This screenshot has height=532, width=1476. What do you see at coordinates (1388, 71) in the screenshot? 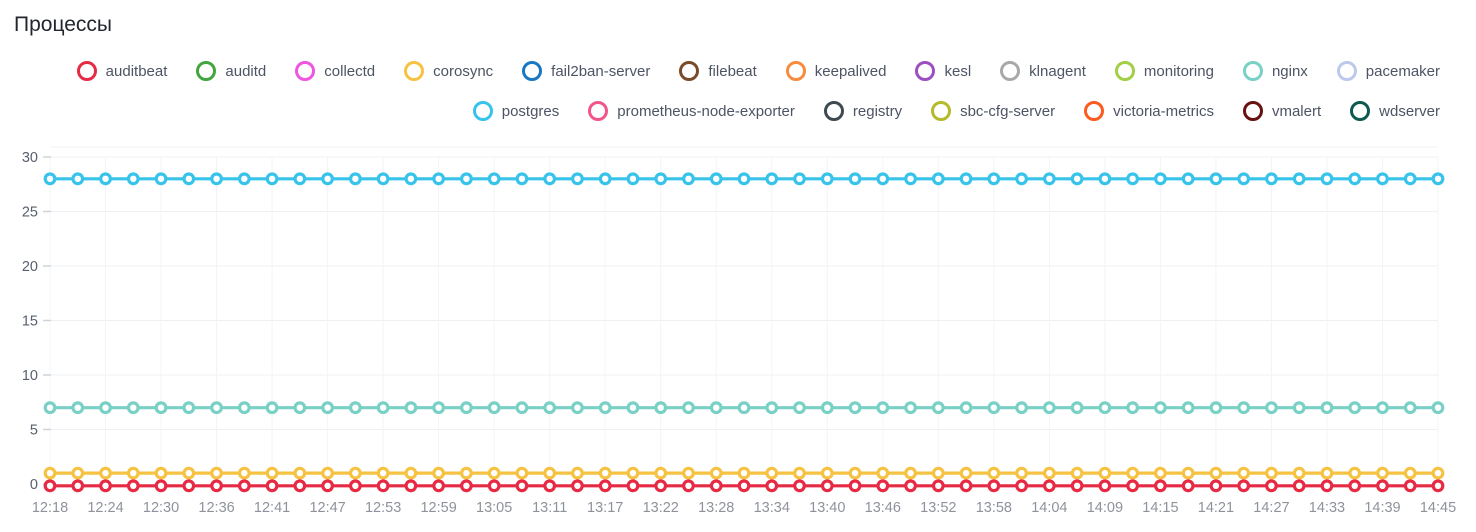
I see `legend-item-pacemaker: pacemaker` at bounding box center [1388, 71].